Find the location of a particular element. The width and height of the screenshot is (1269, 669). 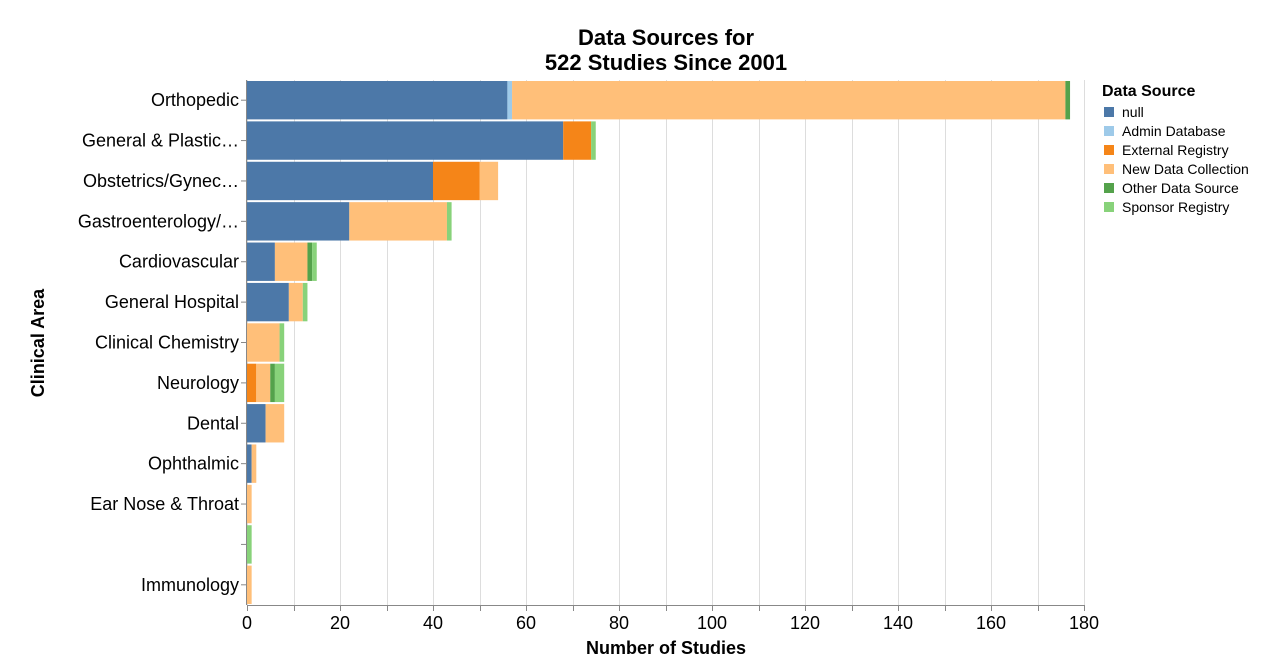

y-tick-label: Dental is located at coordinates (213, 423).